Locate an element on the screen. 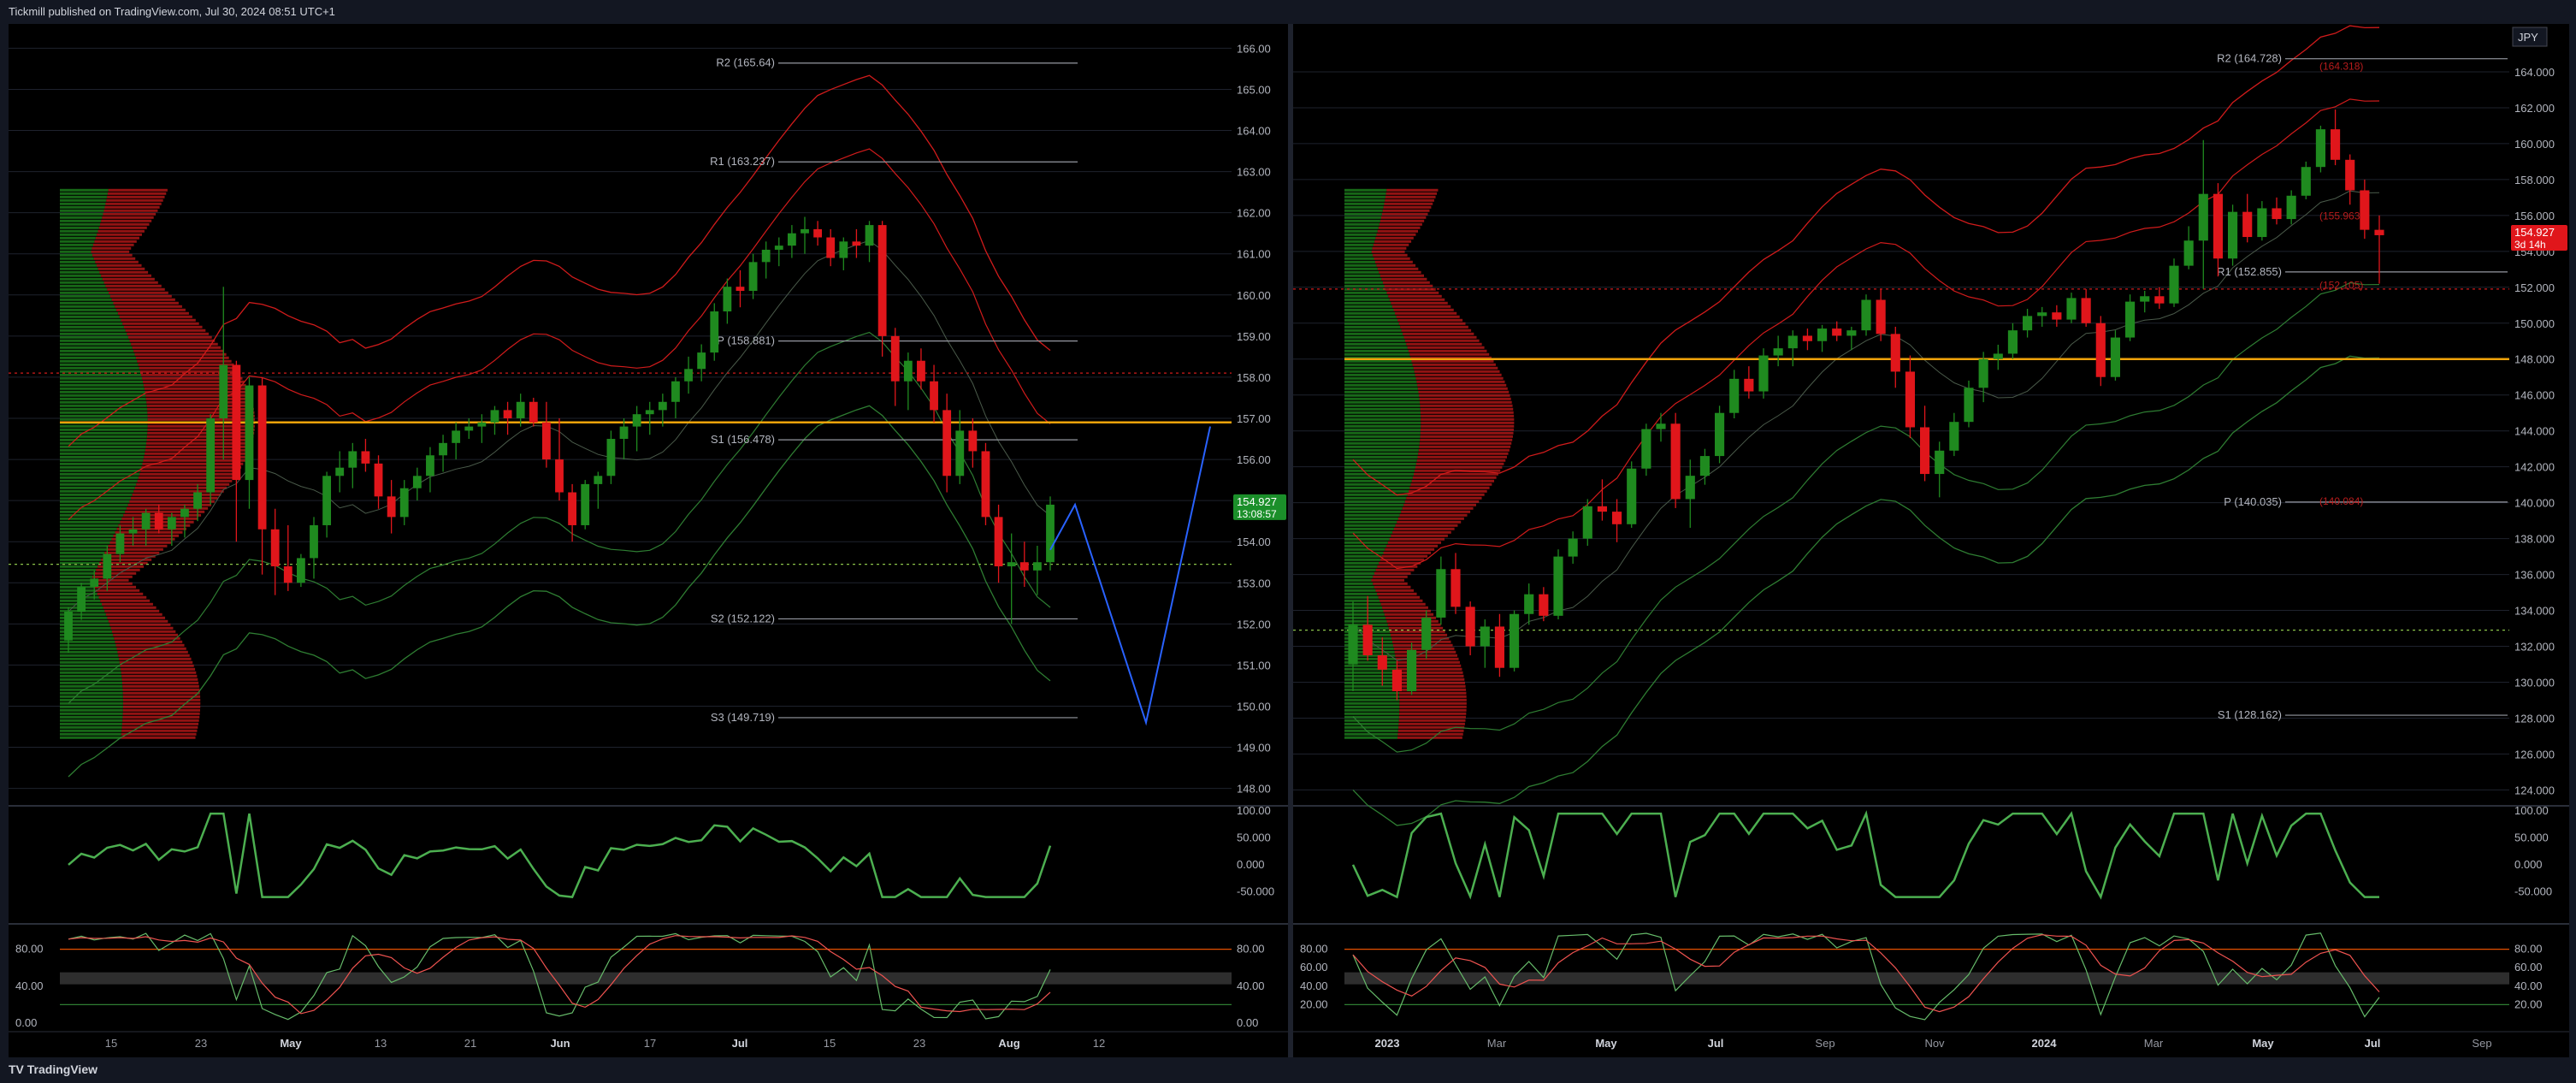 This screenshot has width=2576, height=1083. symbol-badge is located at coordinates (2530, 37).